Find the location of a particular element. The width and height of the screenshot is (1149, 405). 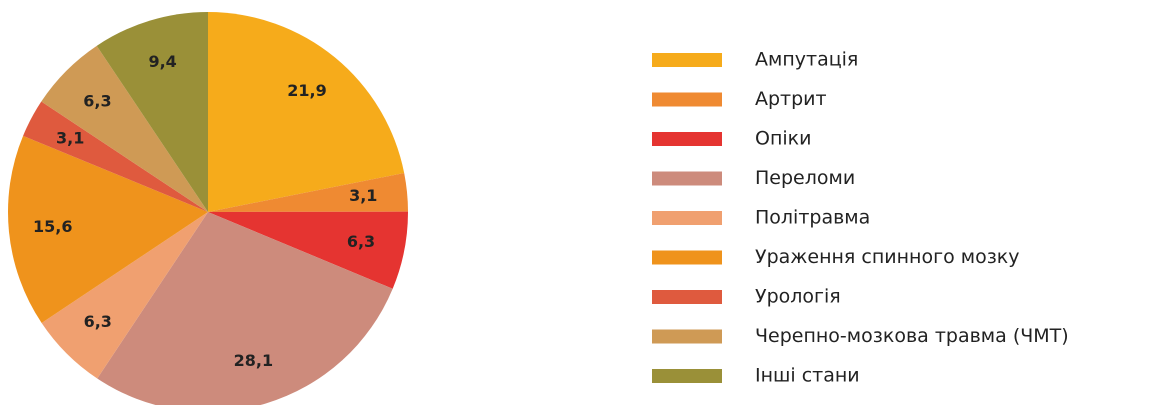

legend-label: Опіки is located at coordinates (783, 139).